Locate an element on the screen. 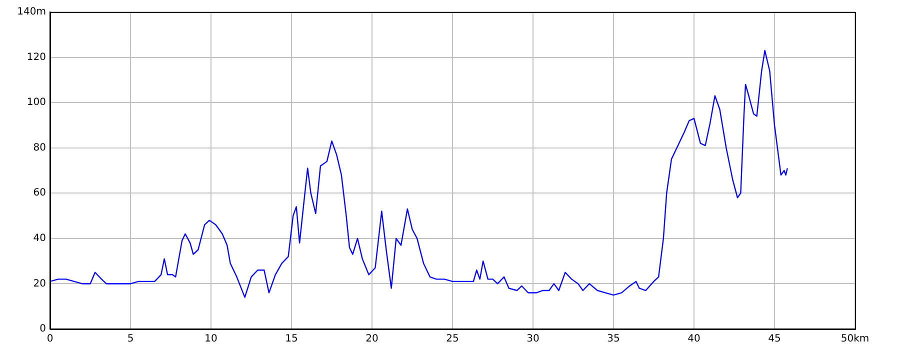  y-tick-label: 60 is located at coordinates (39, 193).